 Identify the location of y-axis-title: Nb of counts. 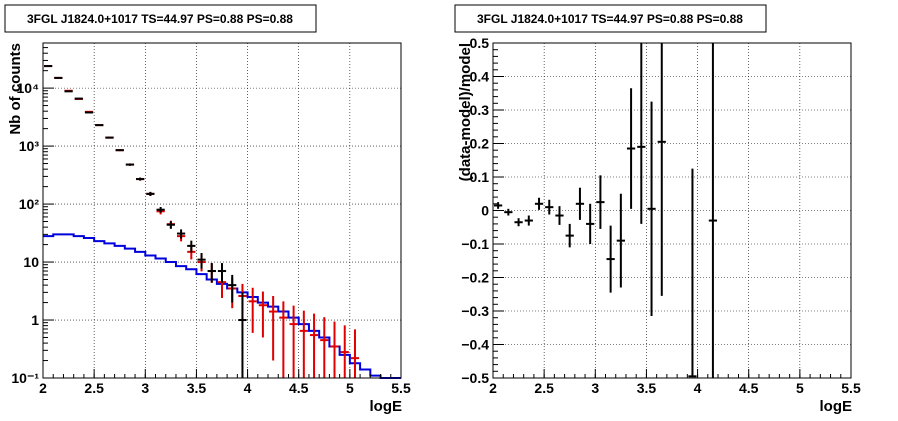
(15, 89).